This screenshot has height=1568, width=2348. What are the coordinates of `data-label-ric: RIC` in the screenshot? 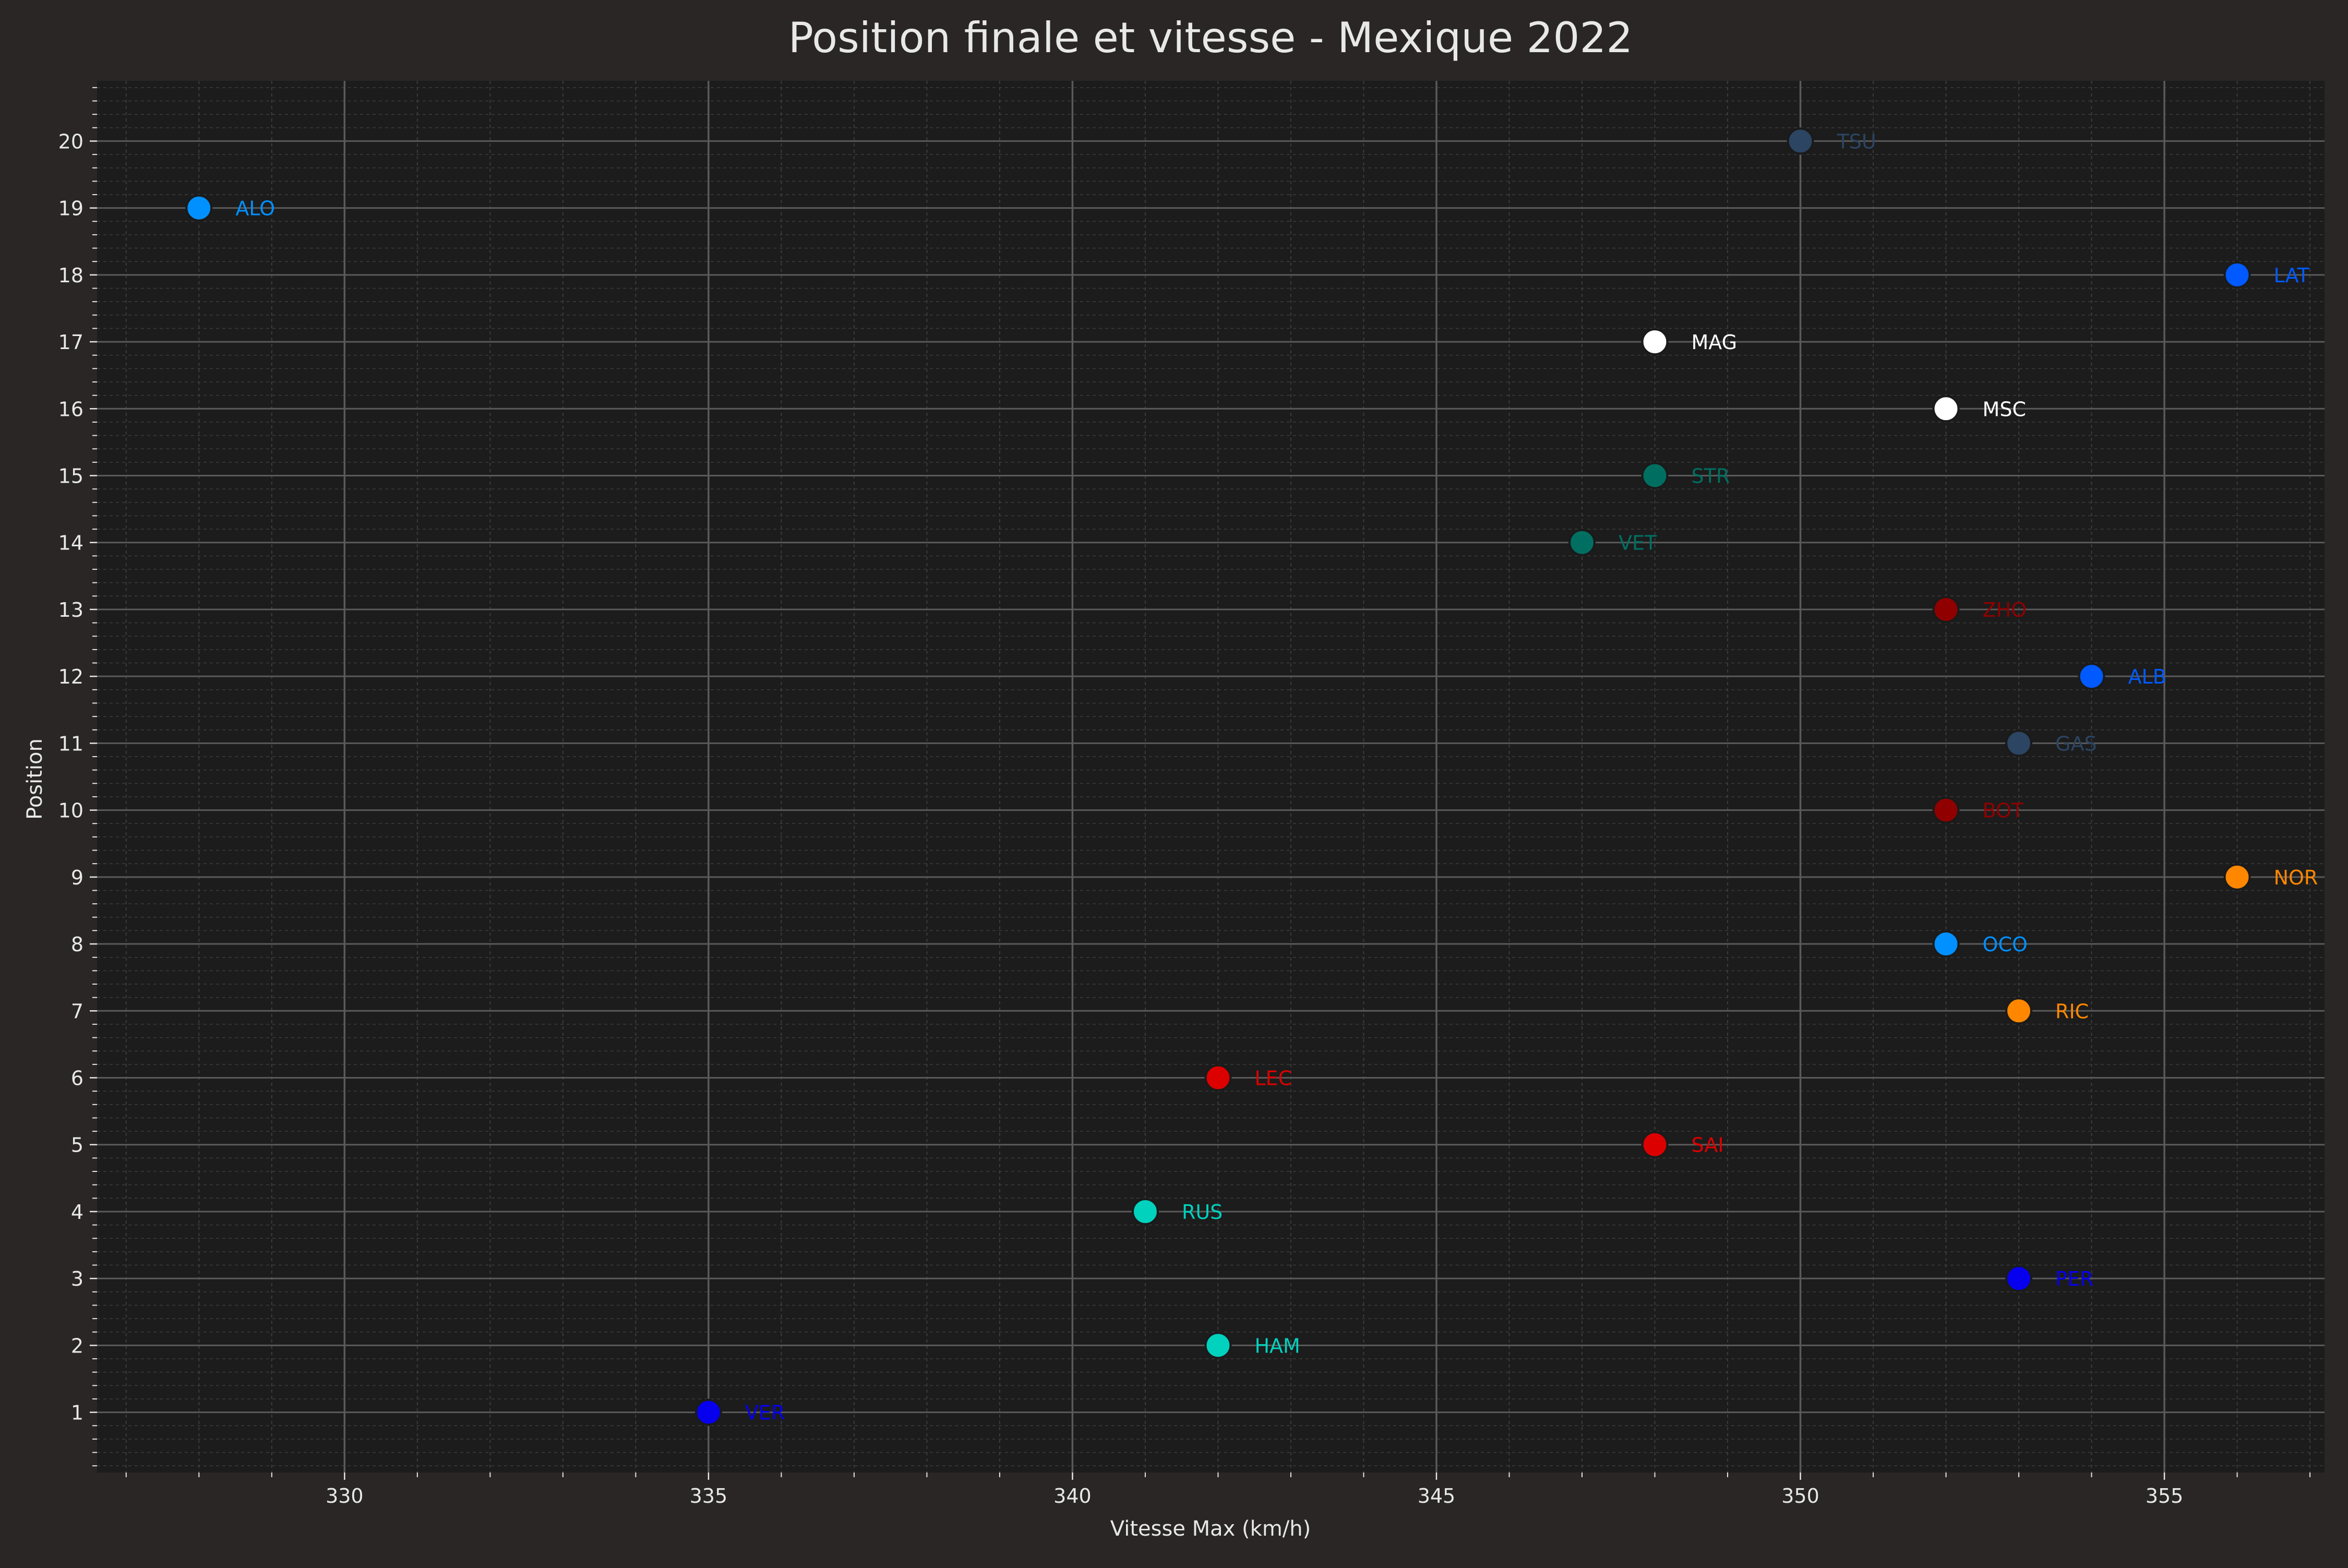 It's located at (2072, 1011).